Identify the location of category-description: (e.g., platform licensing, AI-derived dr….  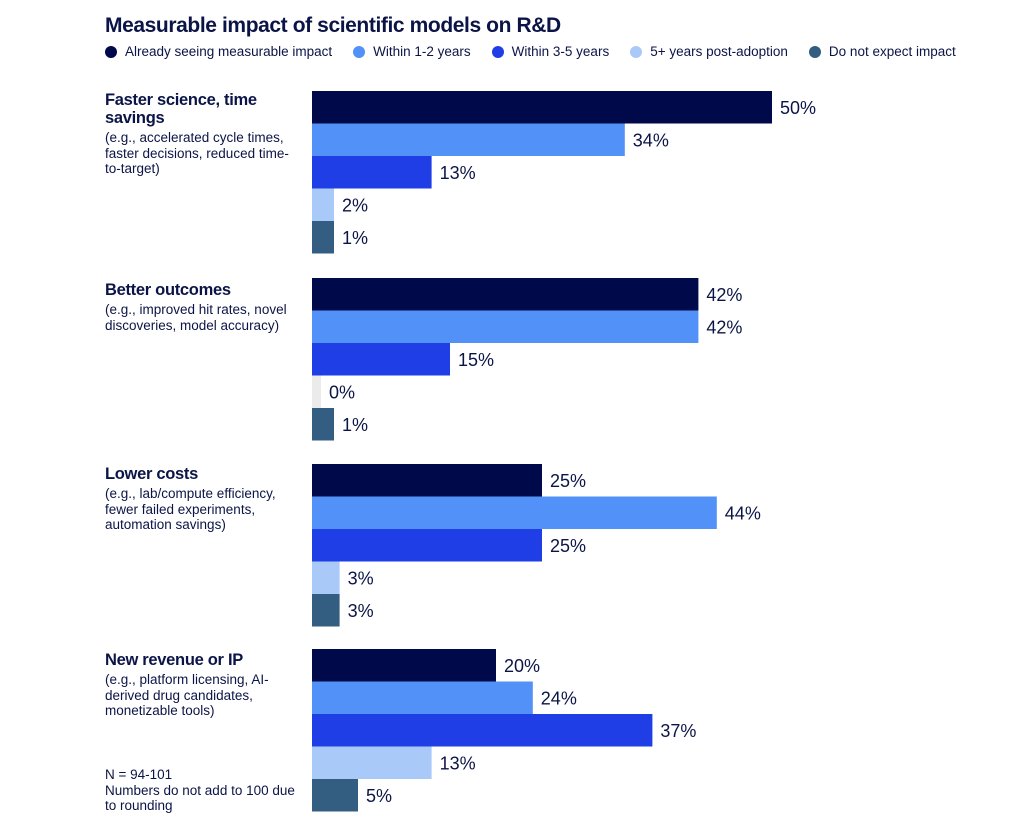
(187, 695).